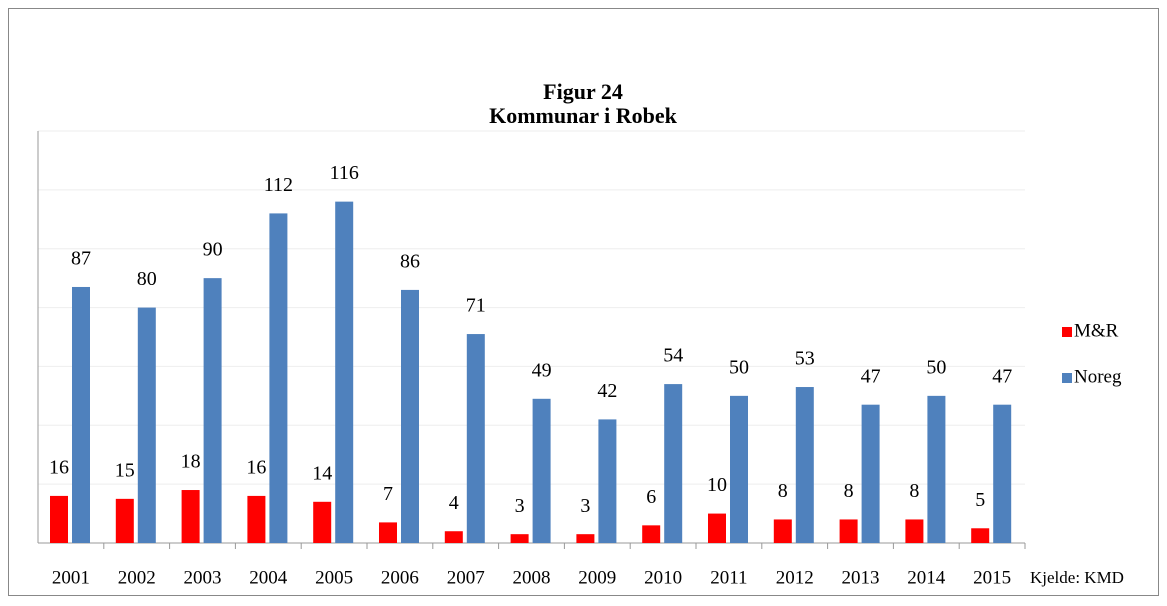 The height and width of the screenshot is (606, 1167). I want to click on data-label: 90, so click(213, 250).